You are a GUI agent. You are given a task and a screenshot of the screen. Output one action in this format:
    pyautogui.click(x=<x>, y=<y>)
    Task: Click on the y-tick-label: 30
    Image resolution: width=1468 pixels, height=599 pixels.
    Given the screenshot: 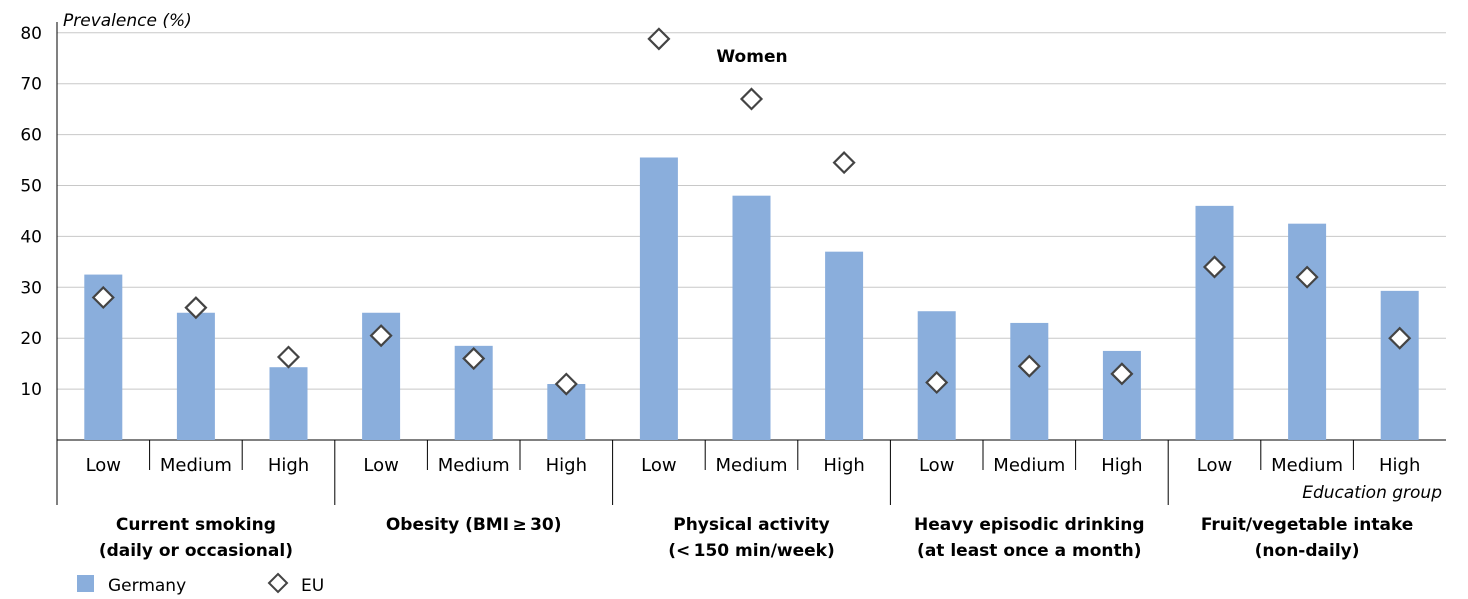 What is the action you would take?
    pyautogui.click(x=31, y=288)
    